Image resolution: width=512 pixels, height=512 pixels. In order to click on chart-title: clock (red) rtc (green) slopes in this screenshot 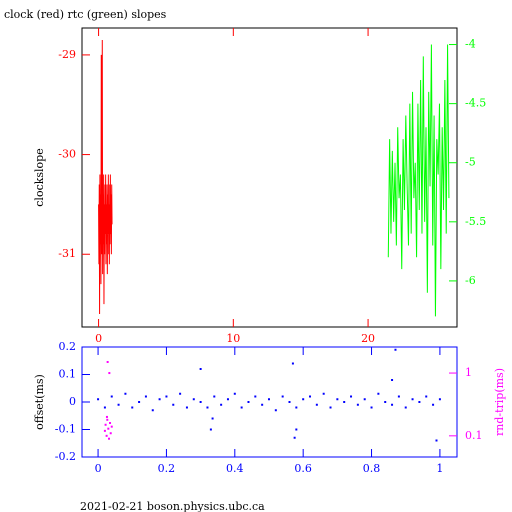, I will do `click(85, 14)`.